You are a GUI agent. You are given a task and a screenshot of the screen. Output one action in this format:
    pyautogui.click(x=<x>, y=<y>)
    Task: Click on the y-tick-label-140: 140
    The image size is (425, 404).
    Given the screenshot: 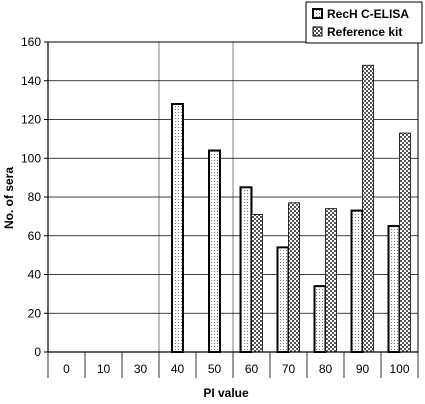 What is the action you would take?
    pyautogui.click(x=31, y=81)
    